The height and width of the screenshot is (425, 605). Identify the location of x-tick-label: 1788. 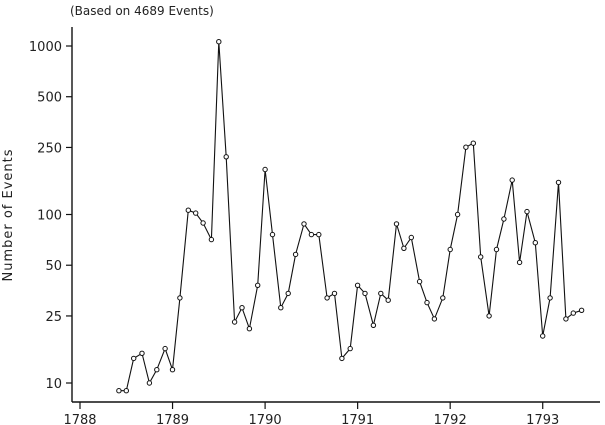
(79, 419).